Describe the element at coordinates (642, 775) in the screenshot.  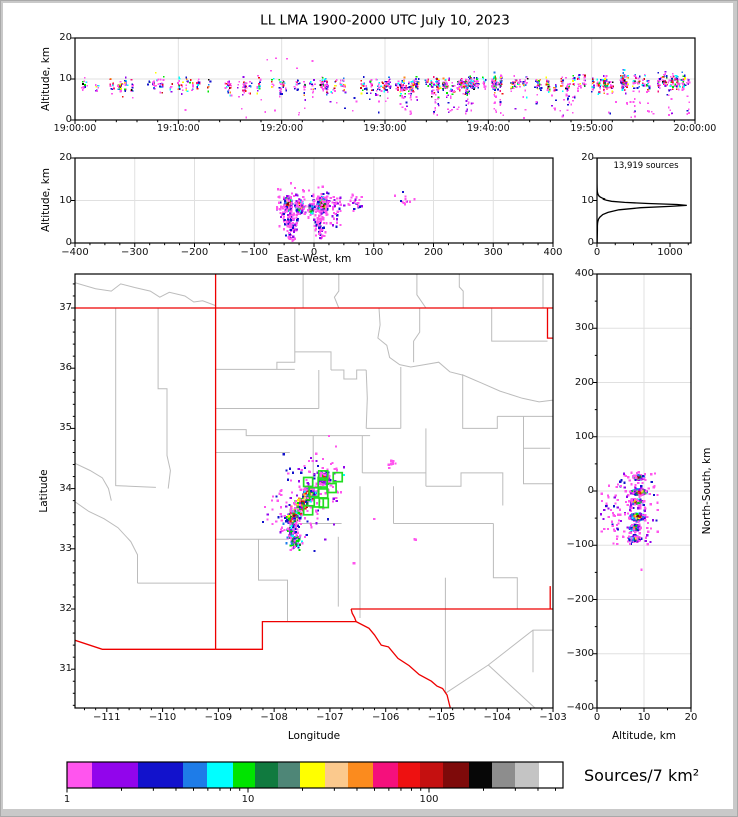
I see `colorbar-label: Sources/7 km²` at that location.